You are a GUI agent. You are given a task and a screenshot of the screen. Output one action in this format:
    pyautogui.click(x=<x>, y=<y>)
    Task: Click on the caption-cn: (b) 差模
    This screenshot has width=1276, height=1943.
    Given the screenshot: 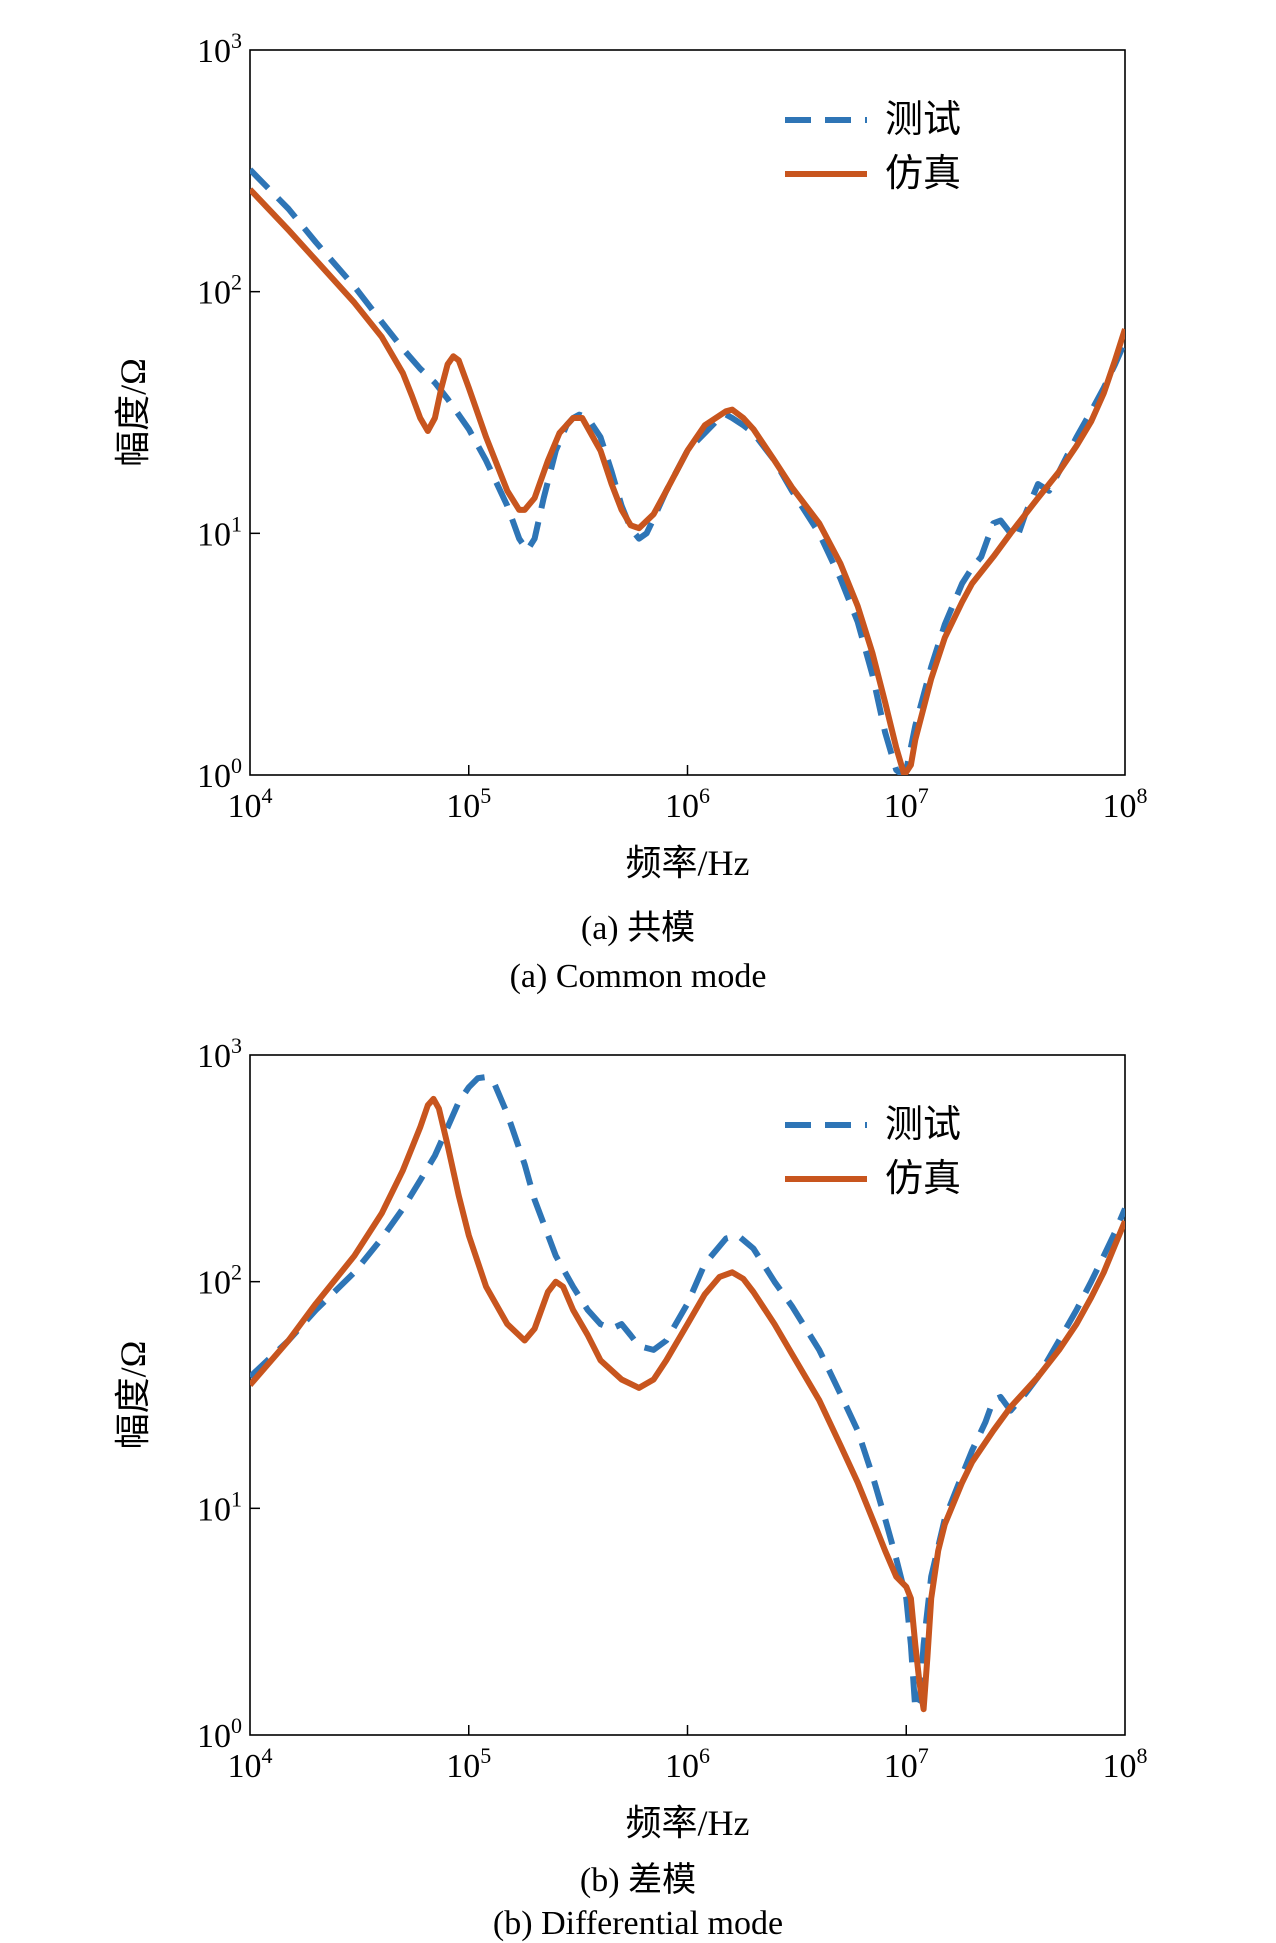 What is the action you would take?
    pyautogui.click(x=638, y=1880)
    